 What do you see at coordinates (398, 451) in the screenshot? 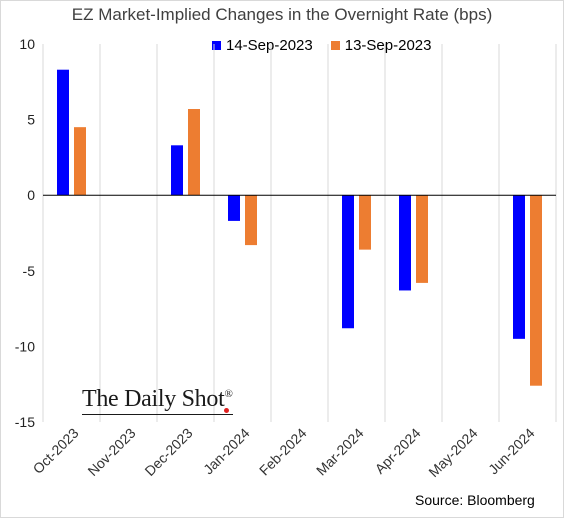
I see `x-tick-label: Apr-2024` at bounding box center [398, 451].